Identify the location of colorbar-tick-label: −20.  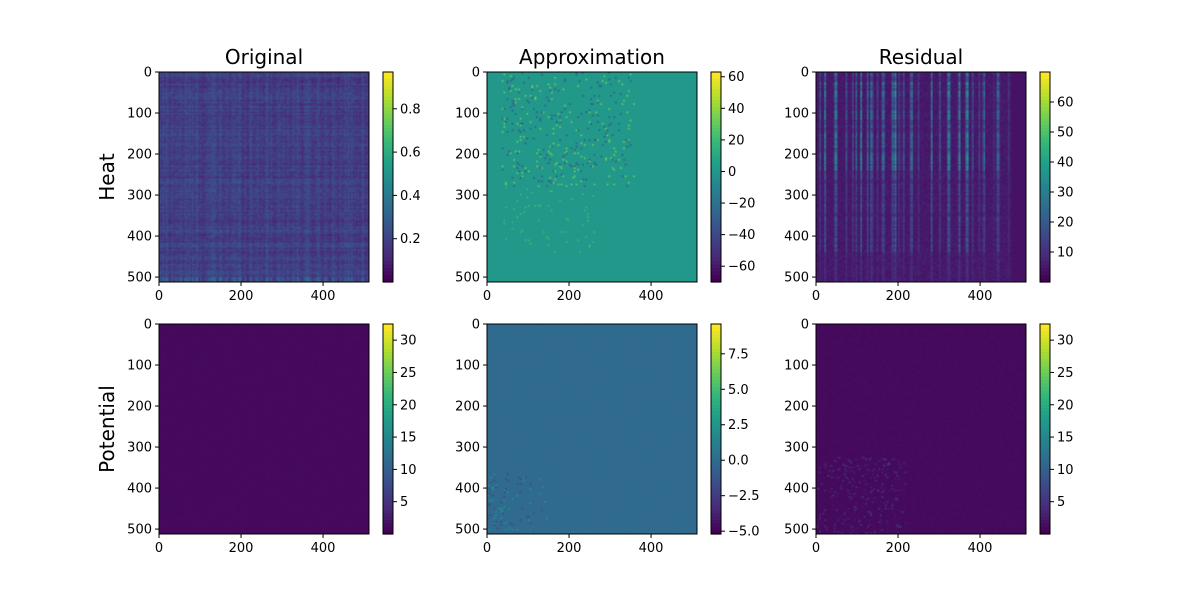
(741, 204).